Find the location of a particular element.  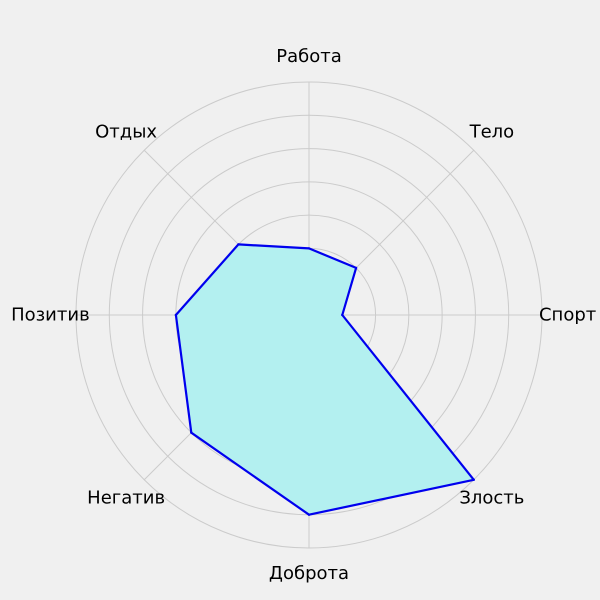

axis-label-7: Доброта is located at coordinates (309, 573).